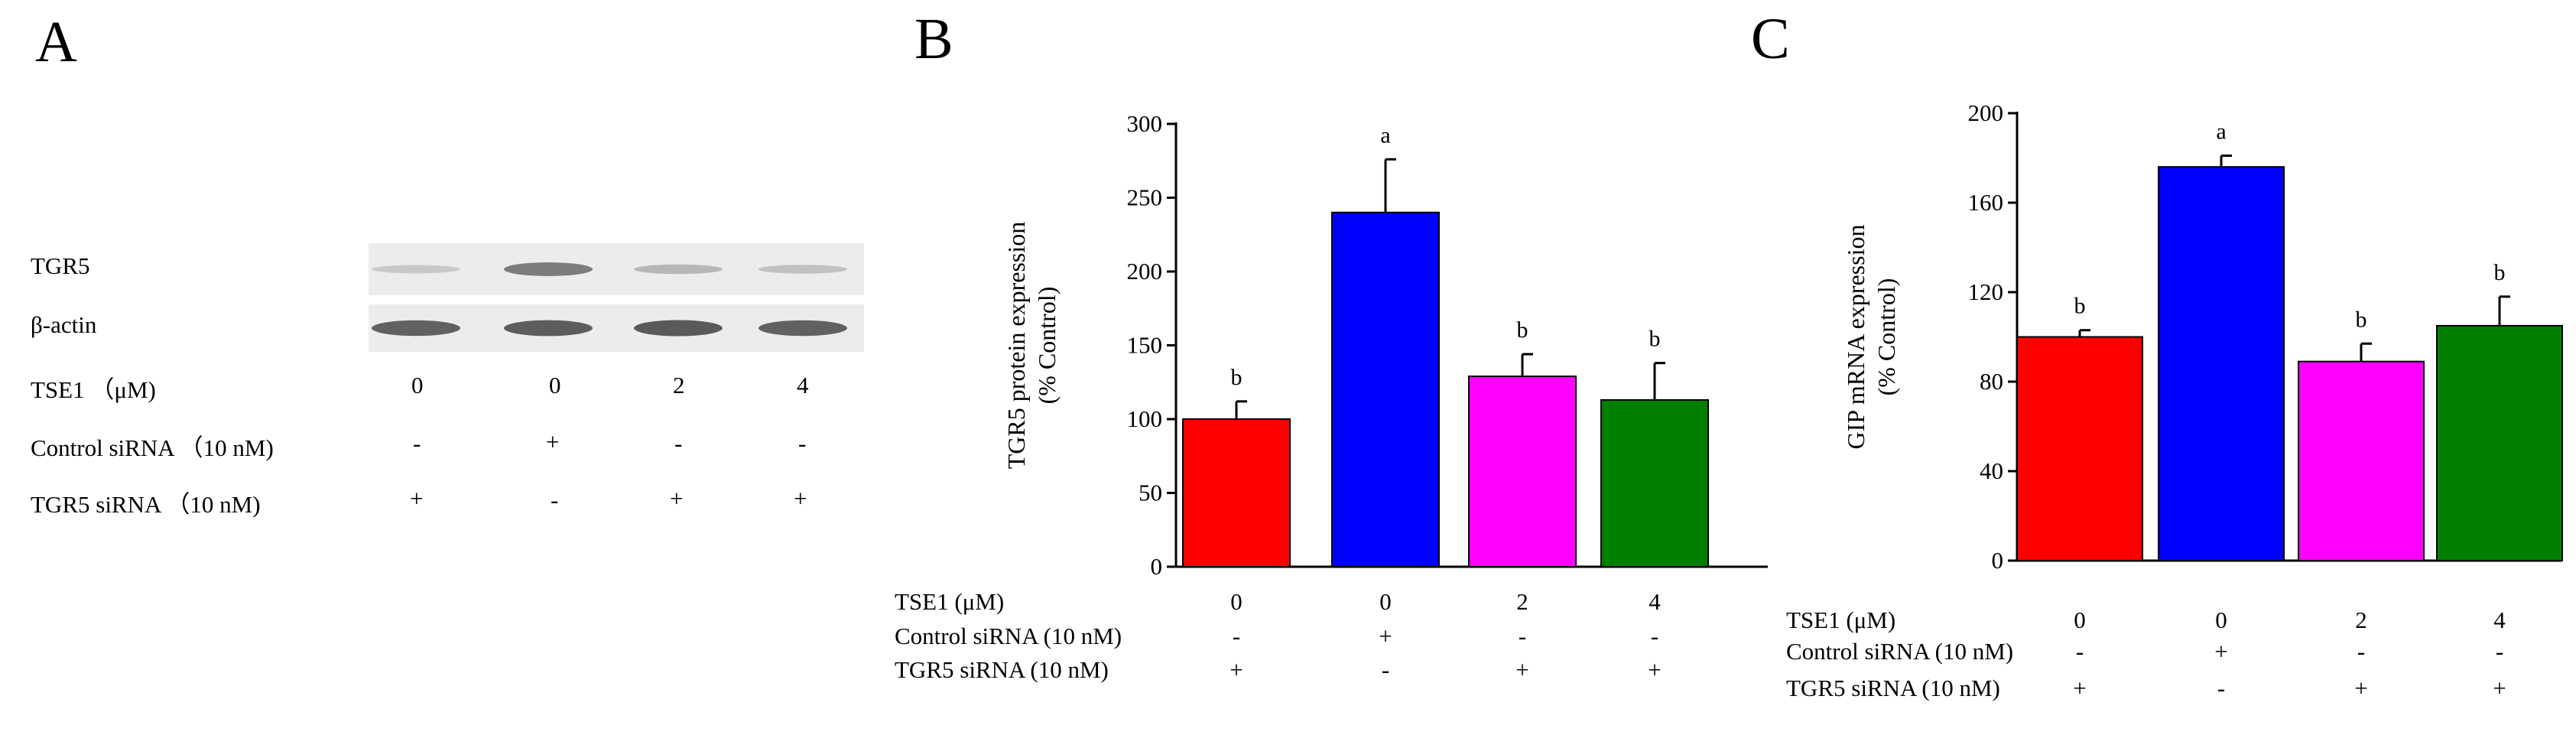 Image resolution: width=2576 pixels, height=735 pixels. I want to click on blot-strip-tgr5, so click(617, 269).